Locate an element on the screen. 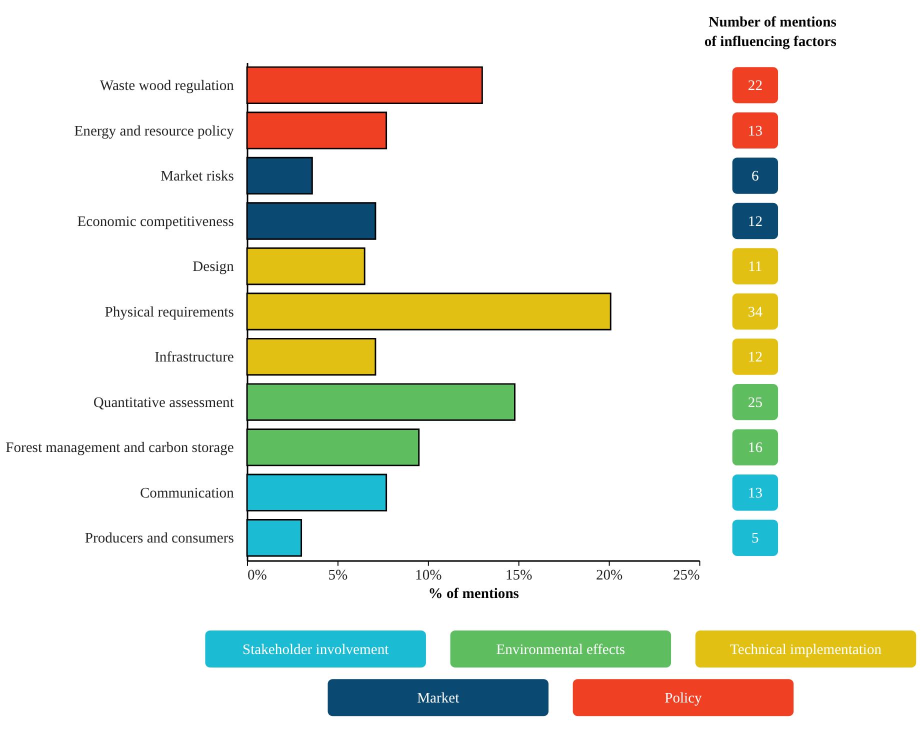  x-tick-label: 20% is located at coordinates (609, 575).